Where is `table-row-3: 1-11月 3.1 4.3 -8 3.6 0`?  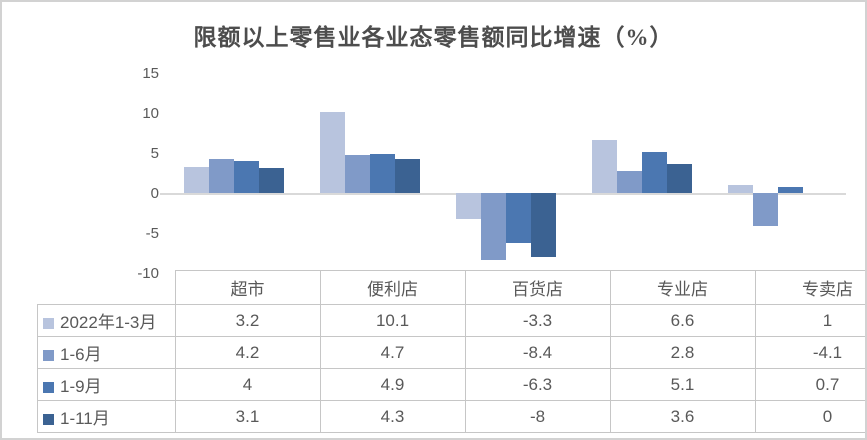
table-row-3: 1-11月 3.1 4.3 -8 3.6 0 is located at coordinates (451, 416).